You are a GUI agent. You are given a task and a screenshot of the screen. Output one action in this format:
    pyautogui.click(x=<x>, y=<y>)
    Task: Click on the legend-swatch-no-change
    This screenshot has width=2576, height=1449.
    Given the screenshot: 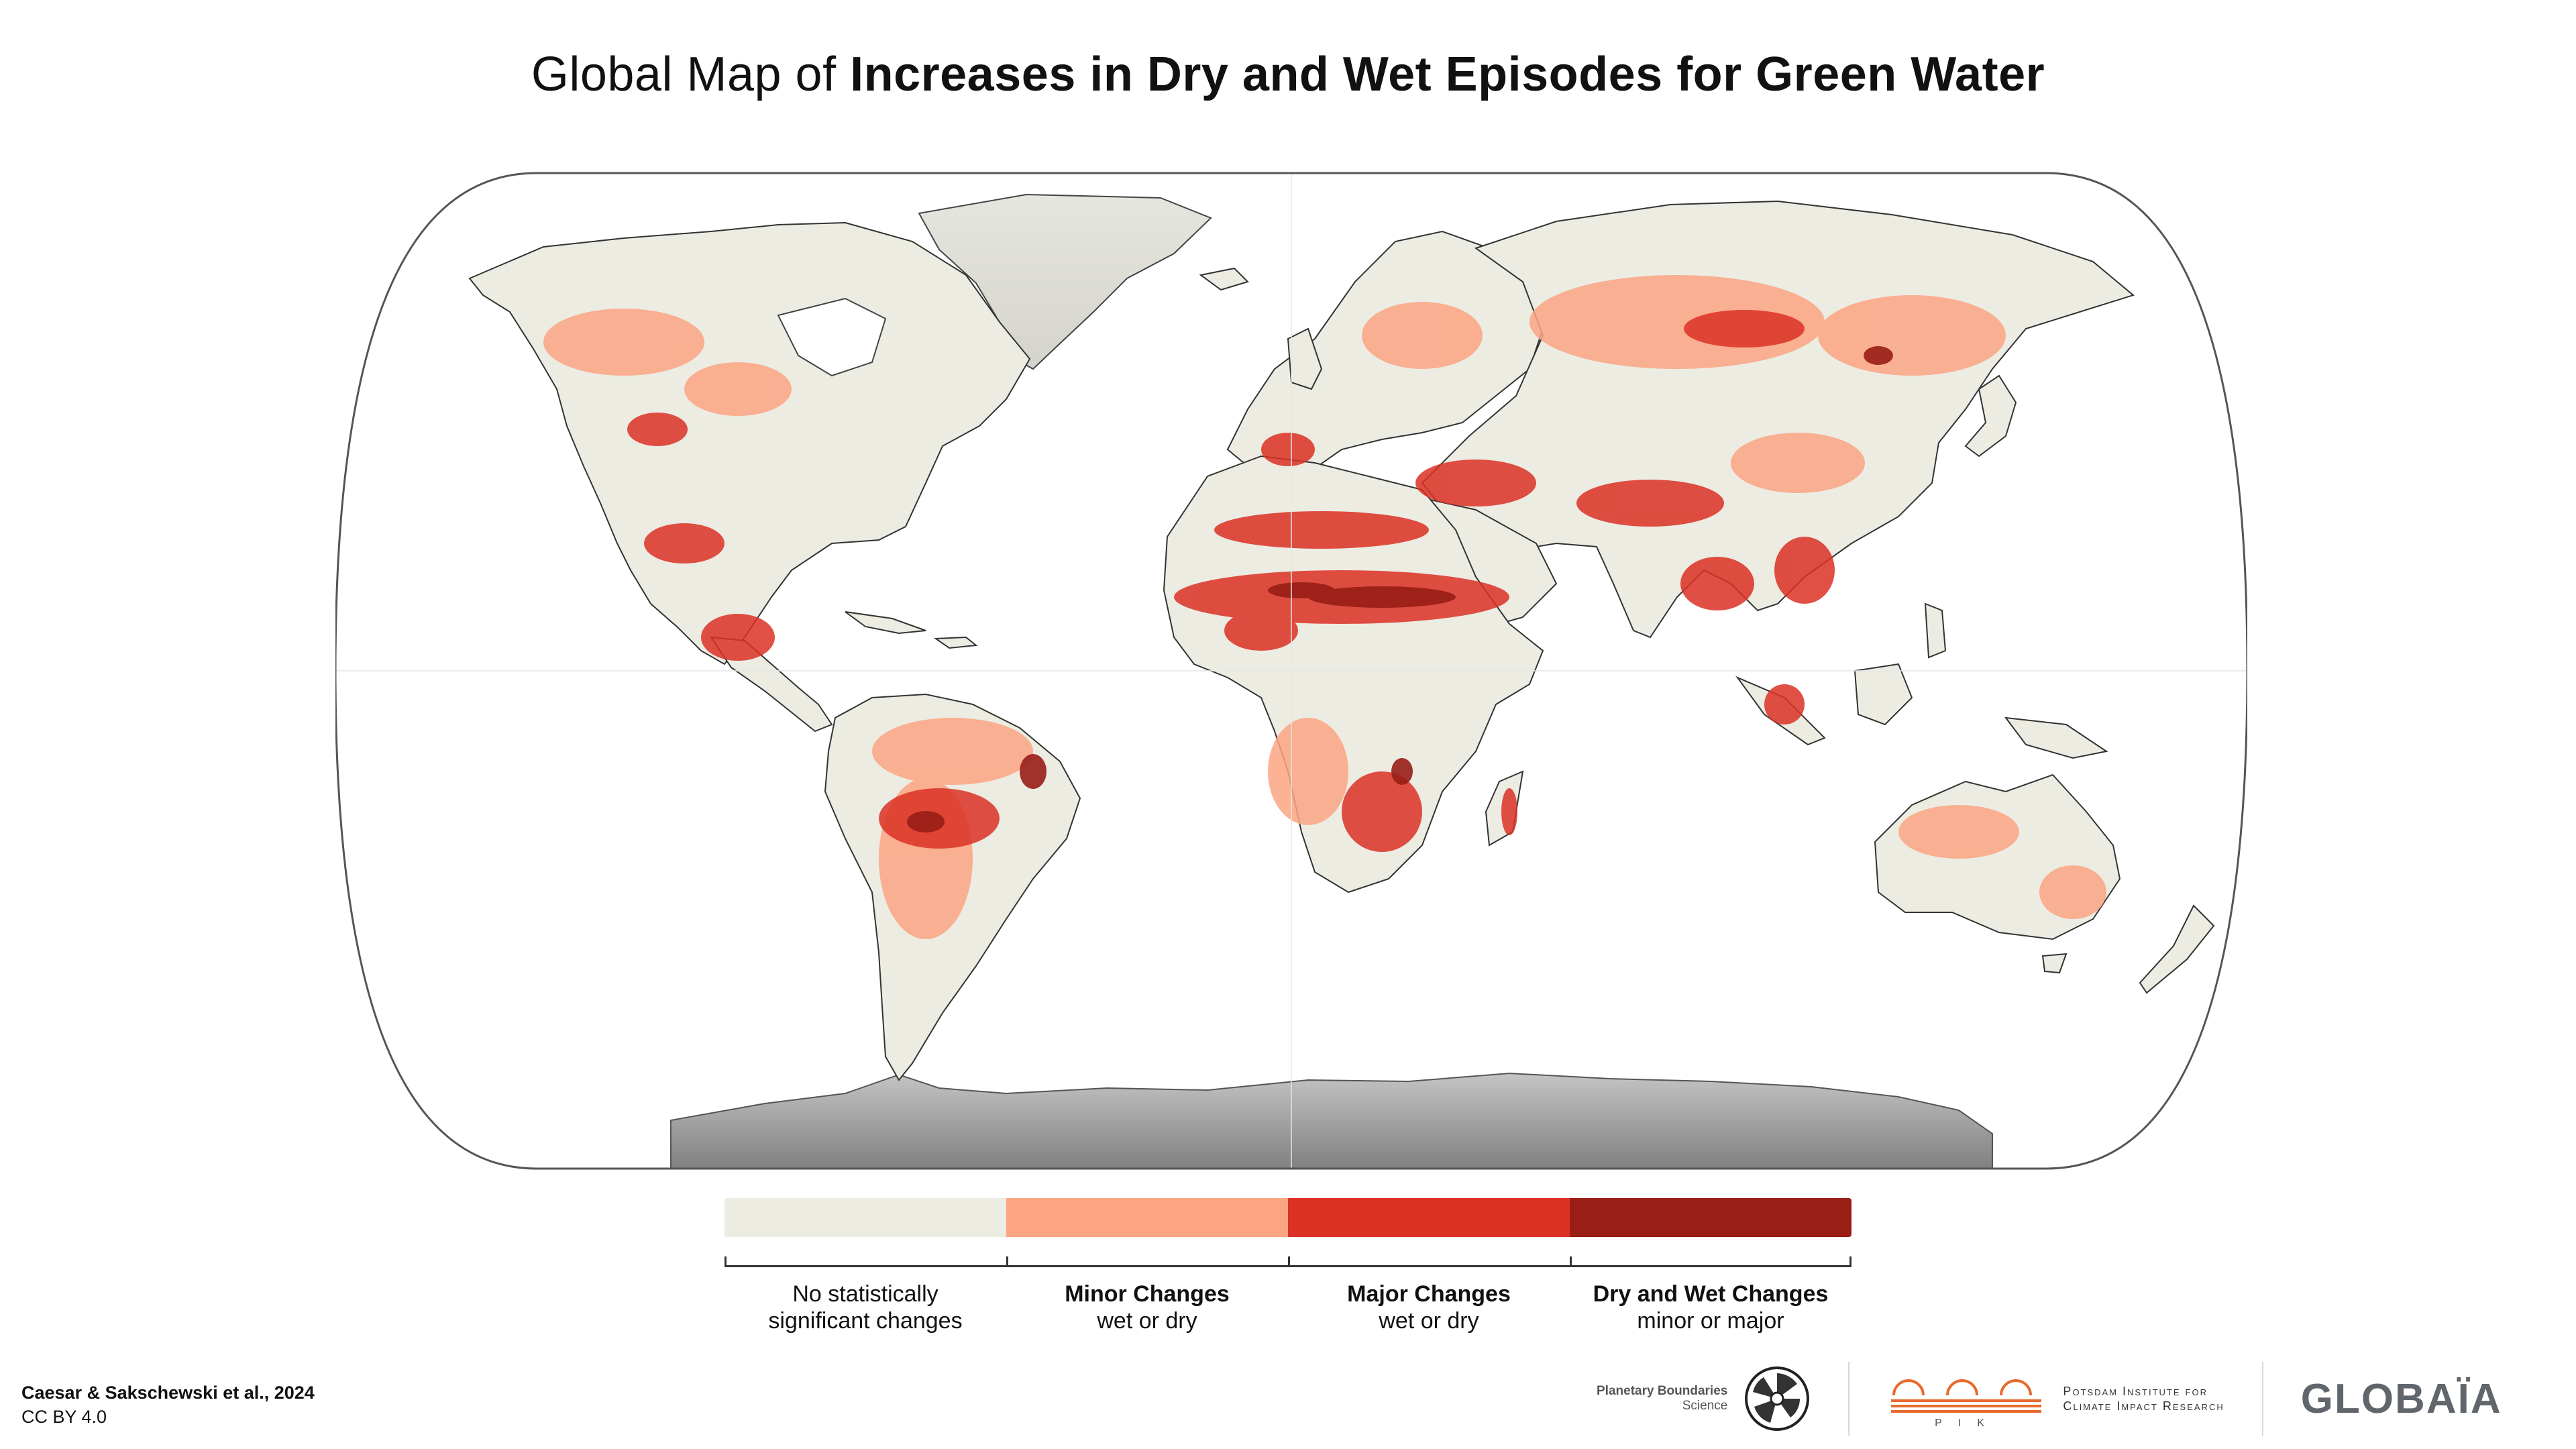 What is the action you would take?
    pyautogui.click(x=865, y=1217)
    